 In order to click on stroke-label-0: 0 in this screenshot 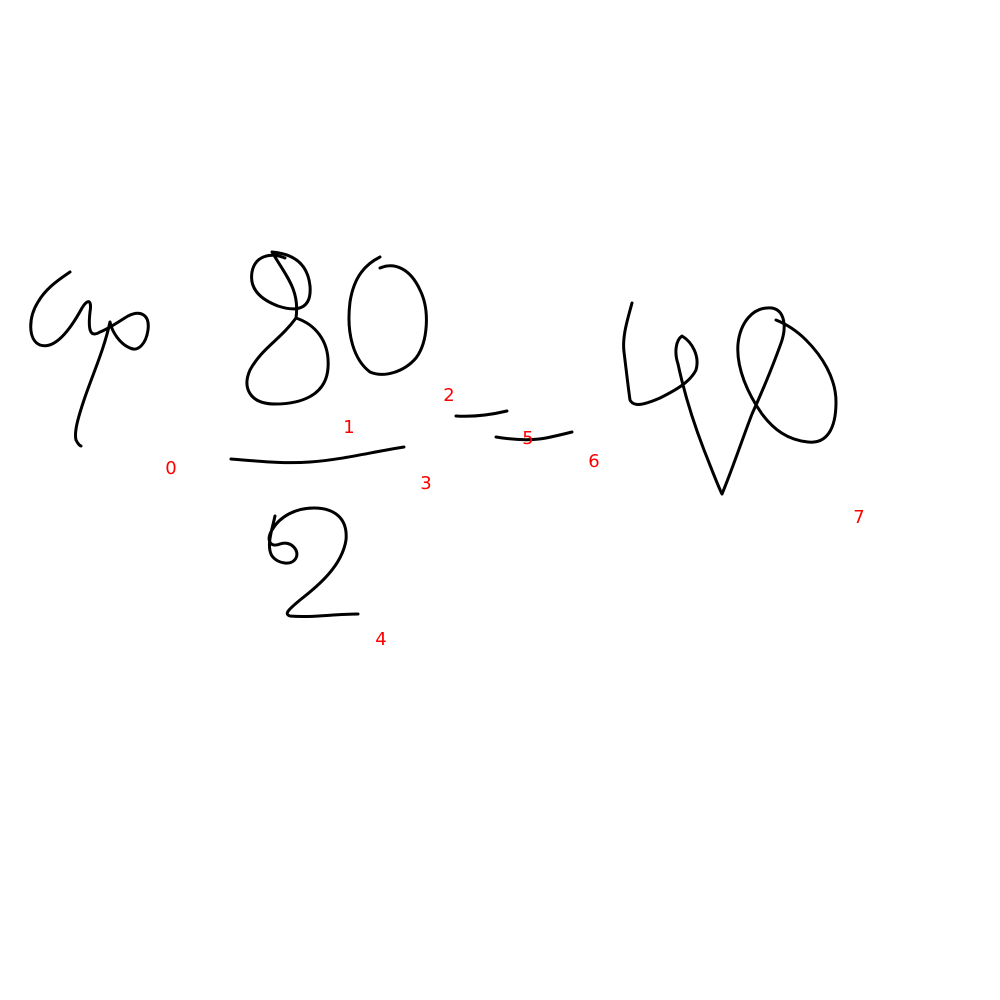, I will do `click(170, 468)`.